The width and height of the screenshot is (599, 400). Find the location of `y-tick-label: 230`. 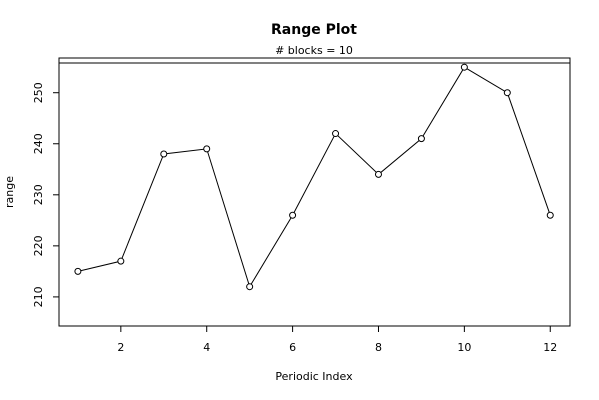

y-tick-label: 230 is located at coordinates (38, 194).